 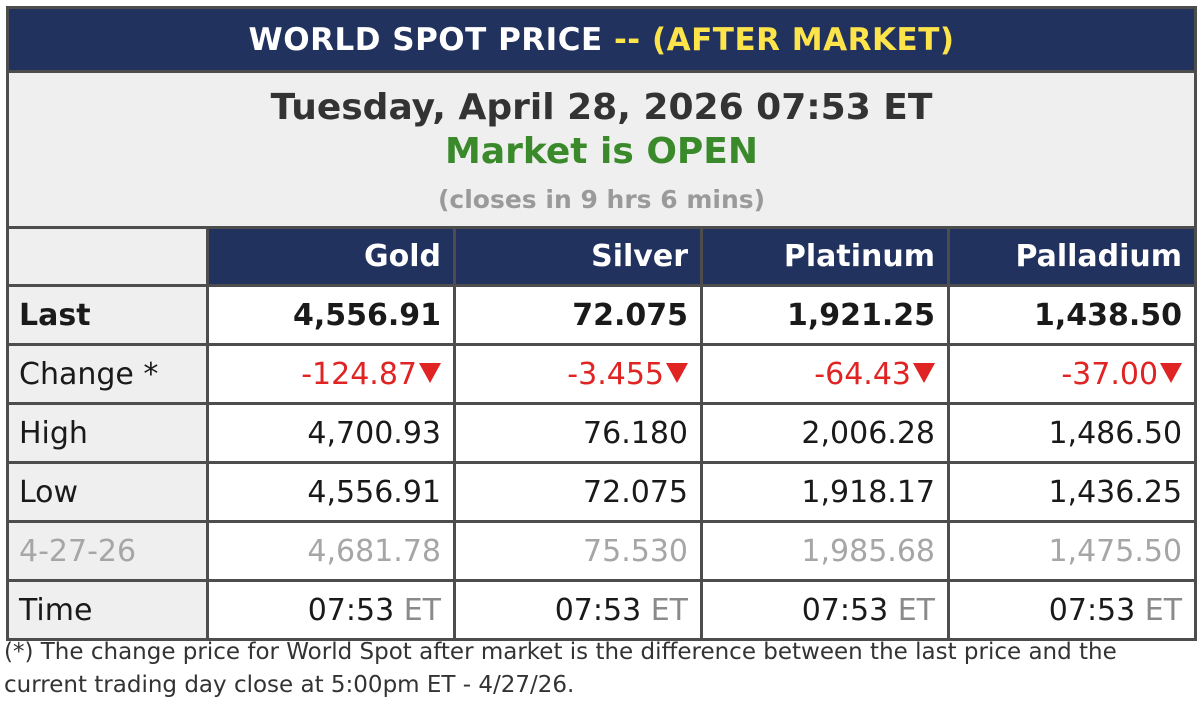 What do you see at coordinates (331, 256) in the screenshot?
I see `column-header-gold: Gold` at bounding box center [331, 256].